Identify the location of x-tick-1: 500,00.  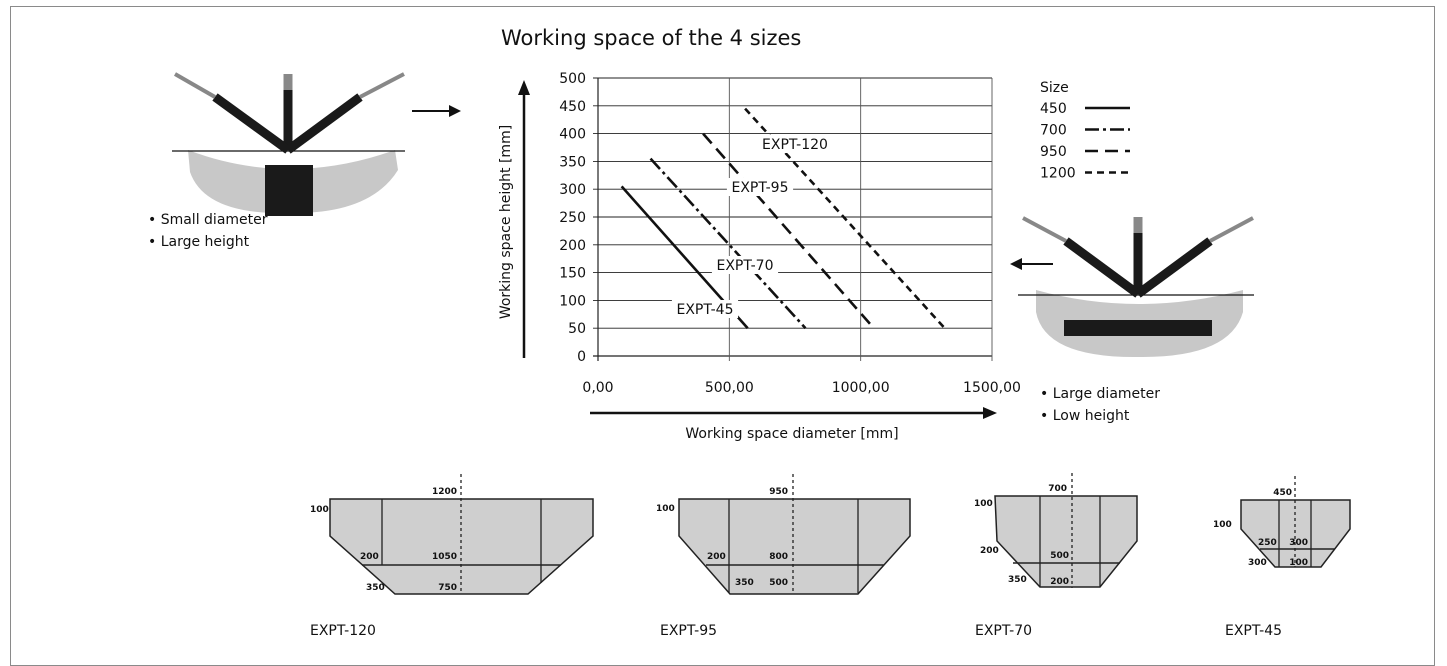
(729, 388).